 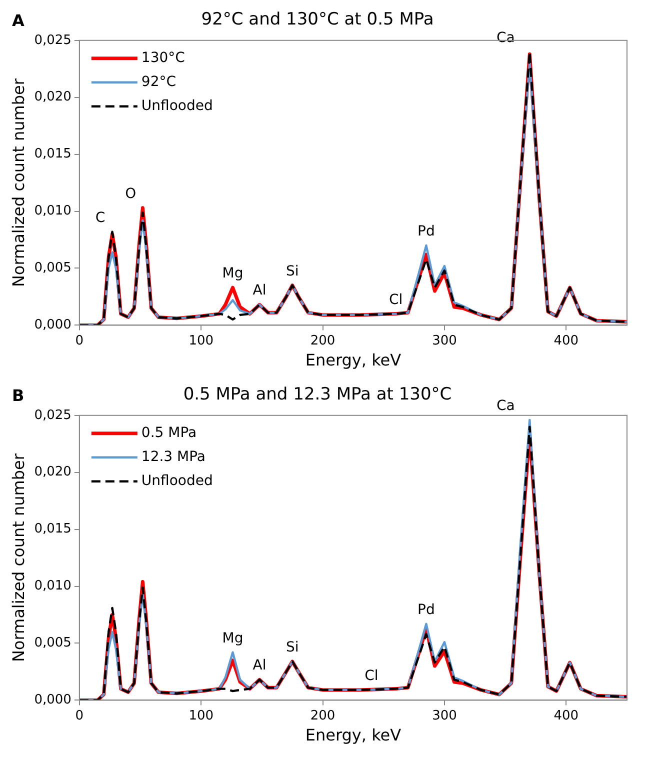 What do you see at coordinates (18, 395) in the screenshot?
I see `text: B` at bounding box center [18, 395].